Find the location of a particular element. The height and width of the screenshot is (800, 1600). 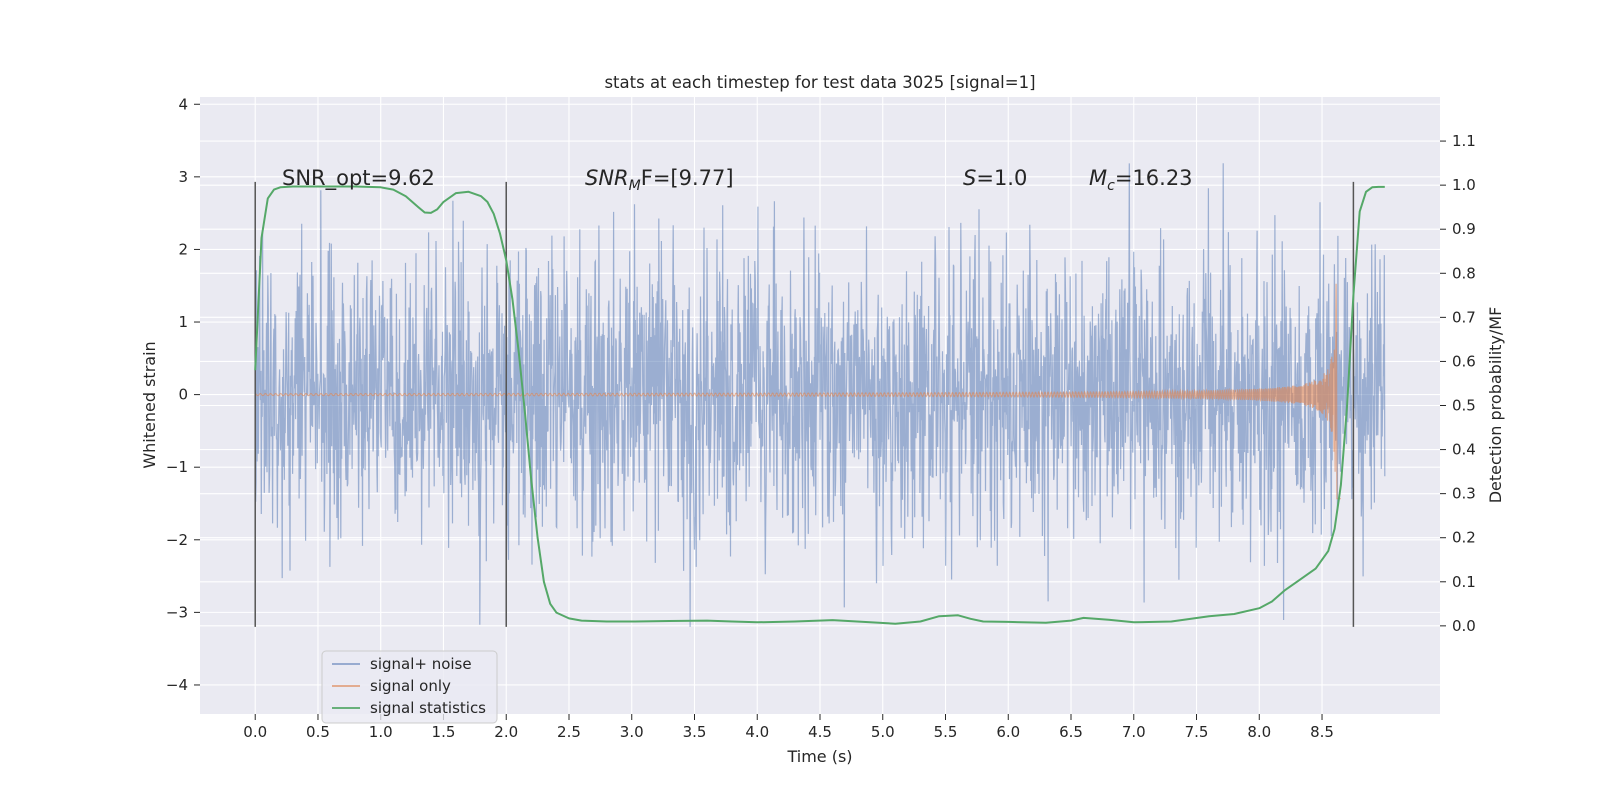

y-left-tick-label-5: 1 is located at coordinates (183, 322).